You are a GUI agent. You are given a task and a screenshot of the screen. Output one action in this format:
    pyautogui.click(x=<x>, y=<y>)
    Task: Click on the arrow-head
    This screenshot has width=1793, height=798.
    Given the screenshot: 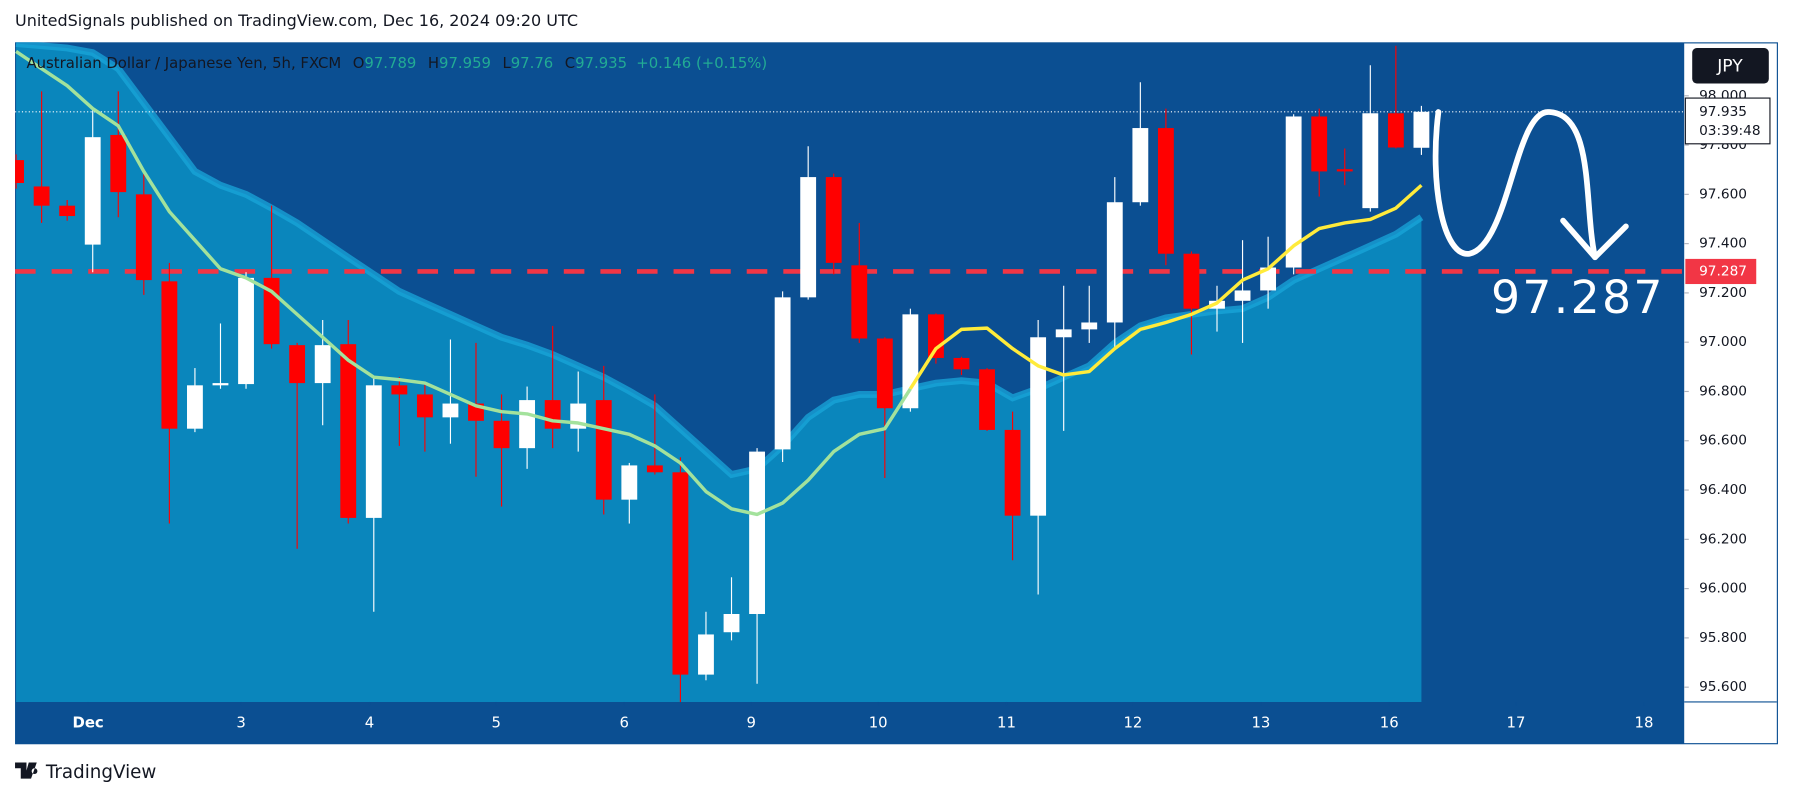 What is the action you would take?
    pyautogui.click(x=1594, y=239)
    